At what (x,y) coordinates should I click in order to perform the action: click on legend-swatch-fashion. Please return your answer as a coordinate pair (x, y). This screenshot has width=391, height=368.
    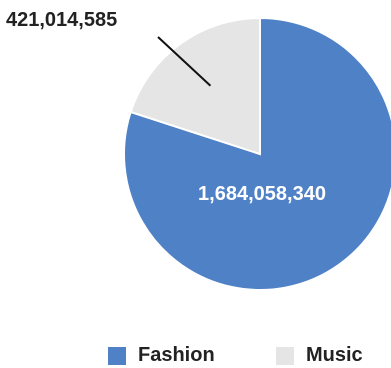
    Looking at the image, I should click on (117, 355).